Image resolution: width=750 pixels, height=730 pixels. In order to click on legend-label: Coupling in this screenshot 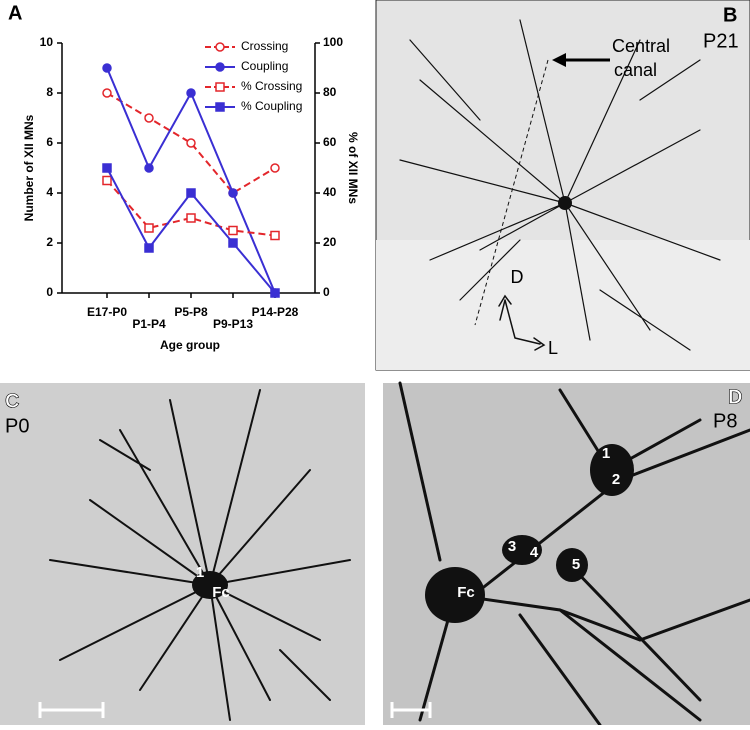, I will do `click(264, 66)`.